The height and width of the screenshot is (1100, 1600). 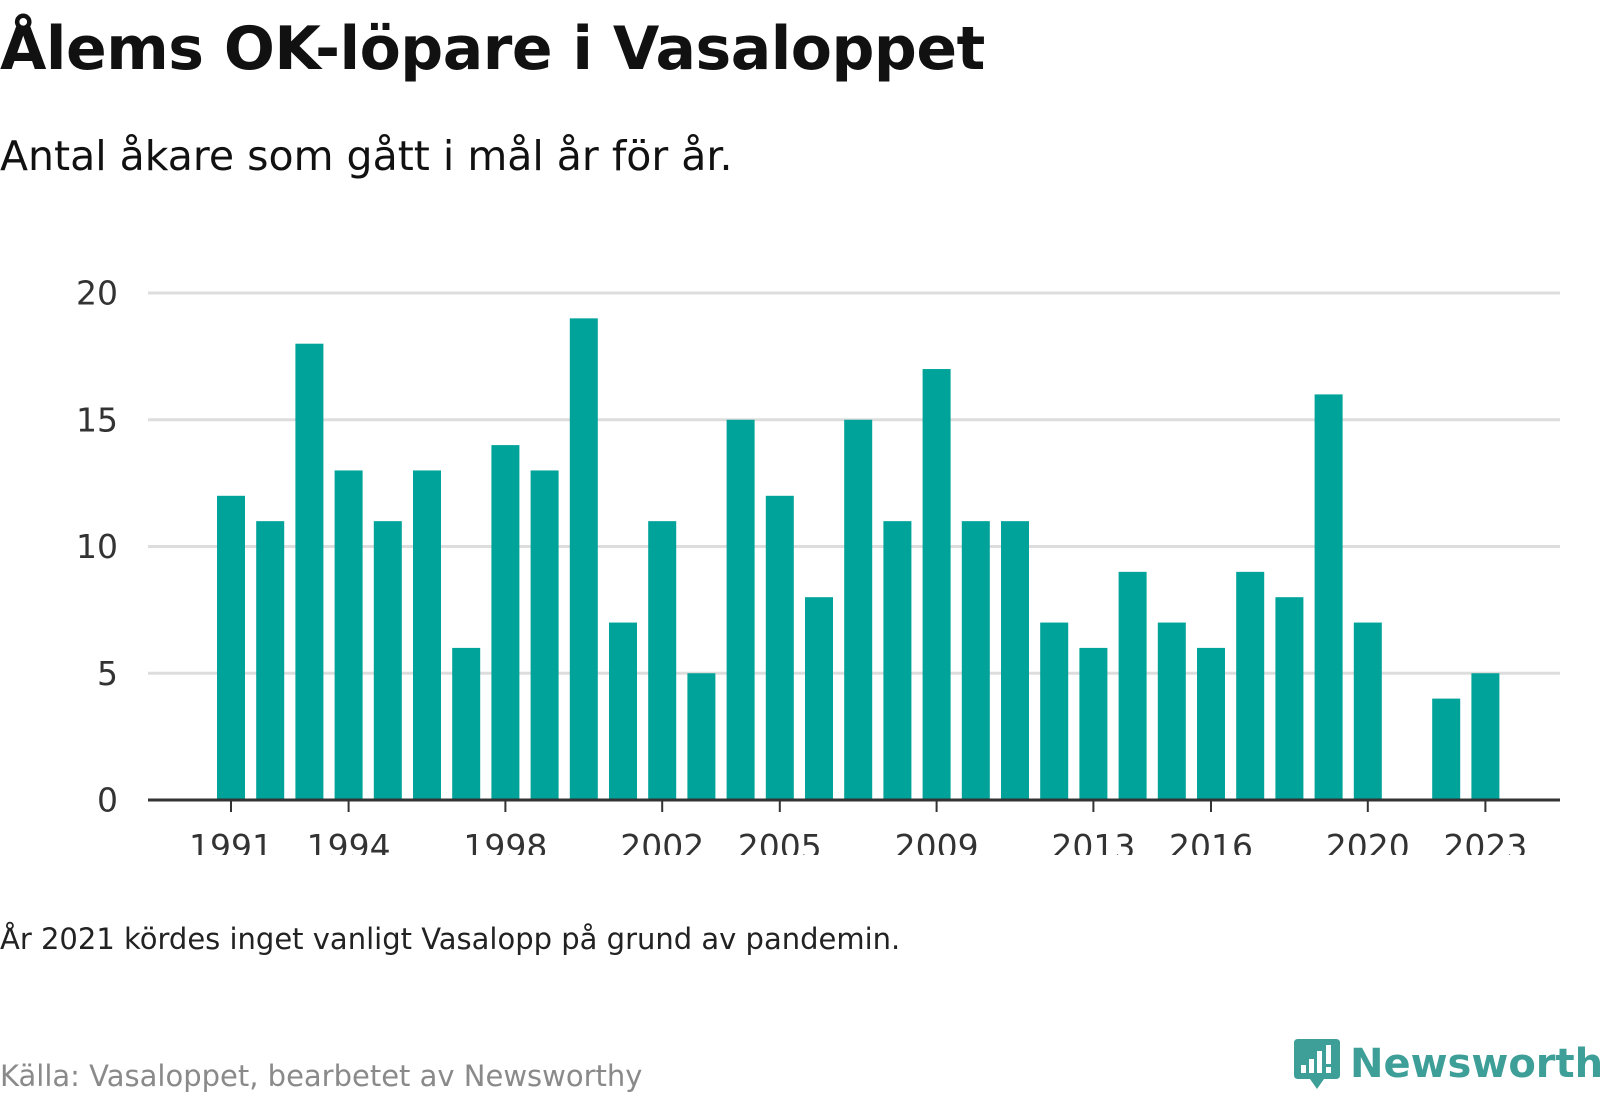 I want to click on x-tick-label: 1991, so click(x=231, y=841).